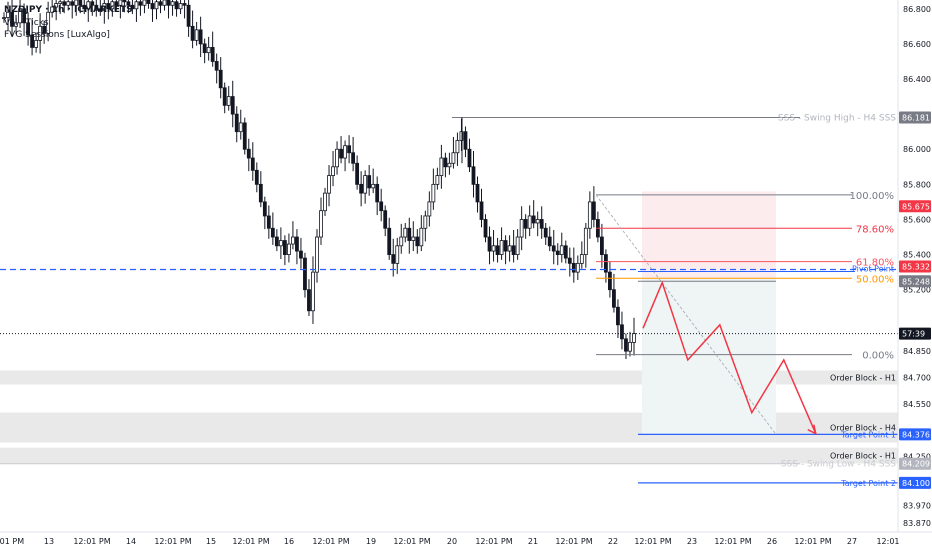 The height and width of the screenshot is (550, 932). What do you see at coordinates (875, 263) in the screenshot?
I see `fib-level-label: 61.80%` at bounding box center [875, 263].